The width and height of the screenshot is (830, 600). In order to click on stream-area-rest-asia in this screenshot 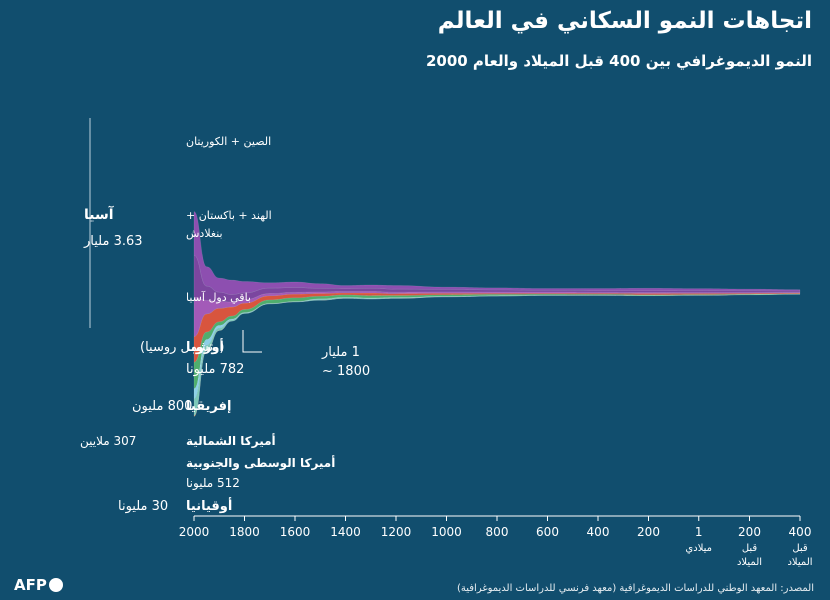, I will do `click(497, 314)`.